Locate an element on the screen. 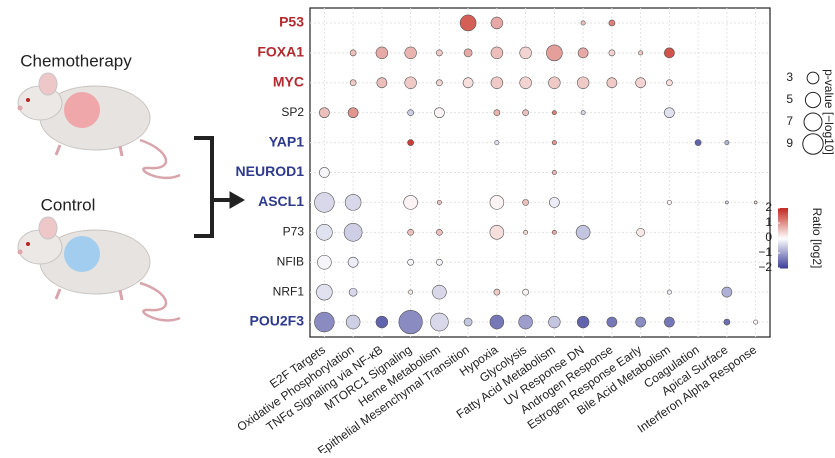  colorbar-title: Ratio [log2] is located at coordinates (817, 238).